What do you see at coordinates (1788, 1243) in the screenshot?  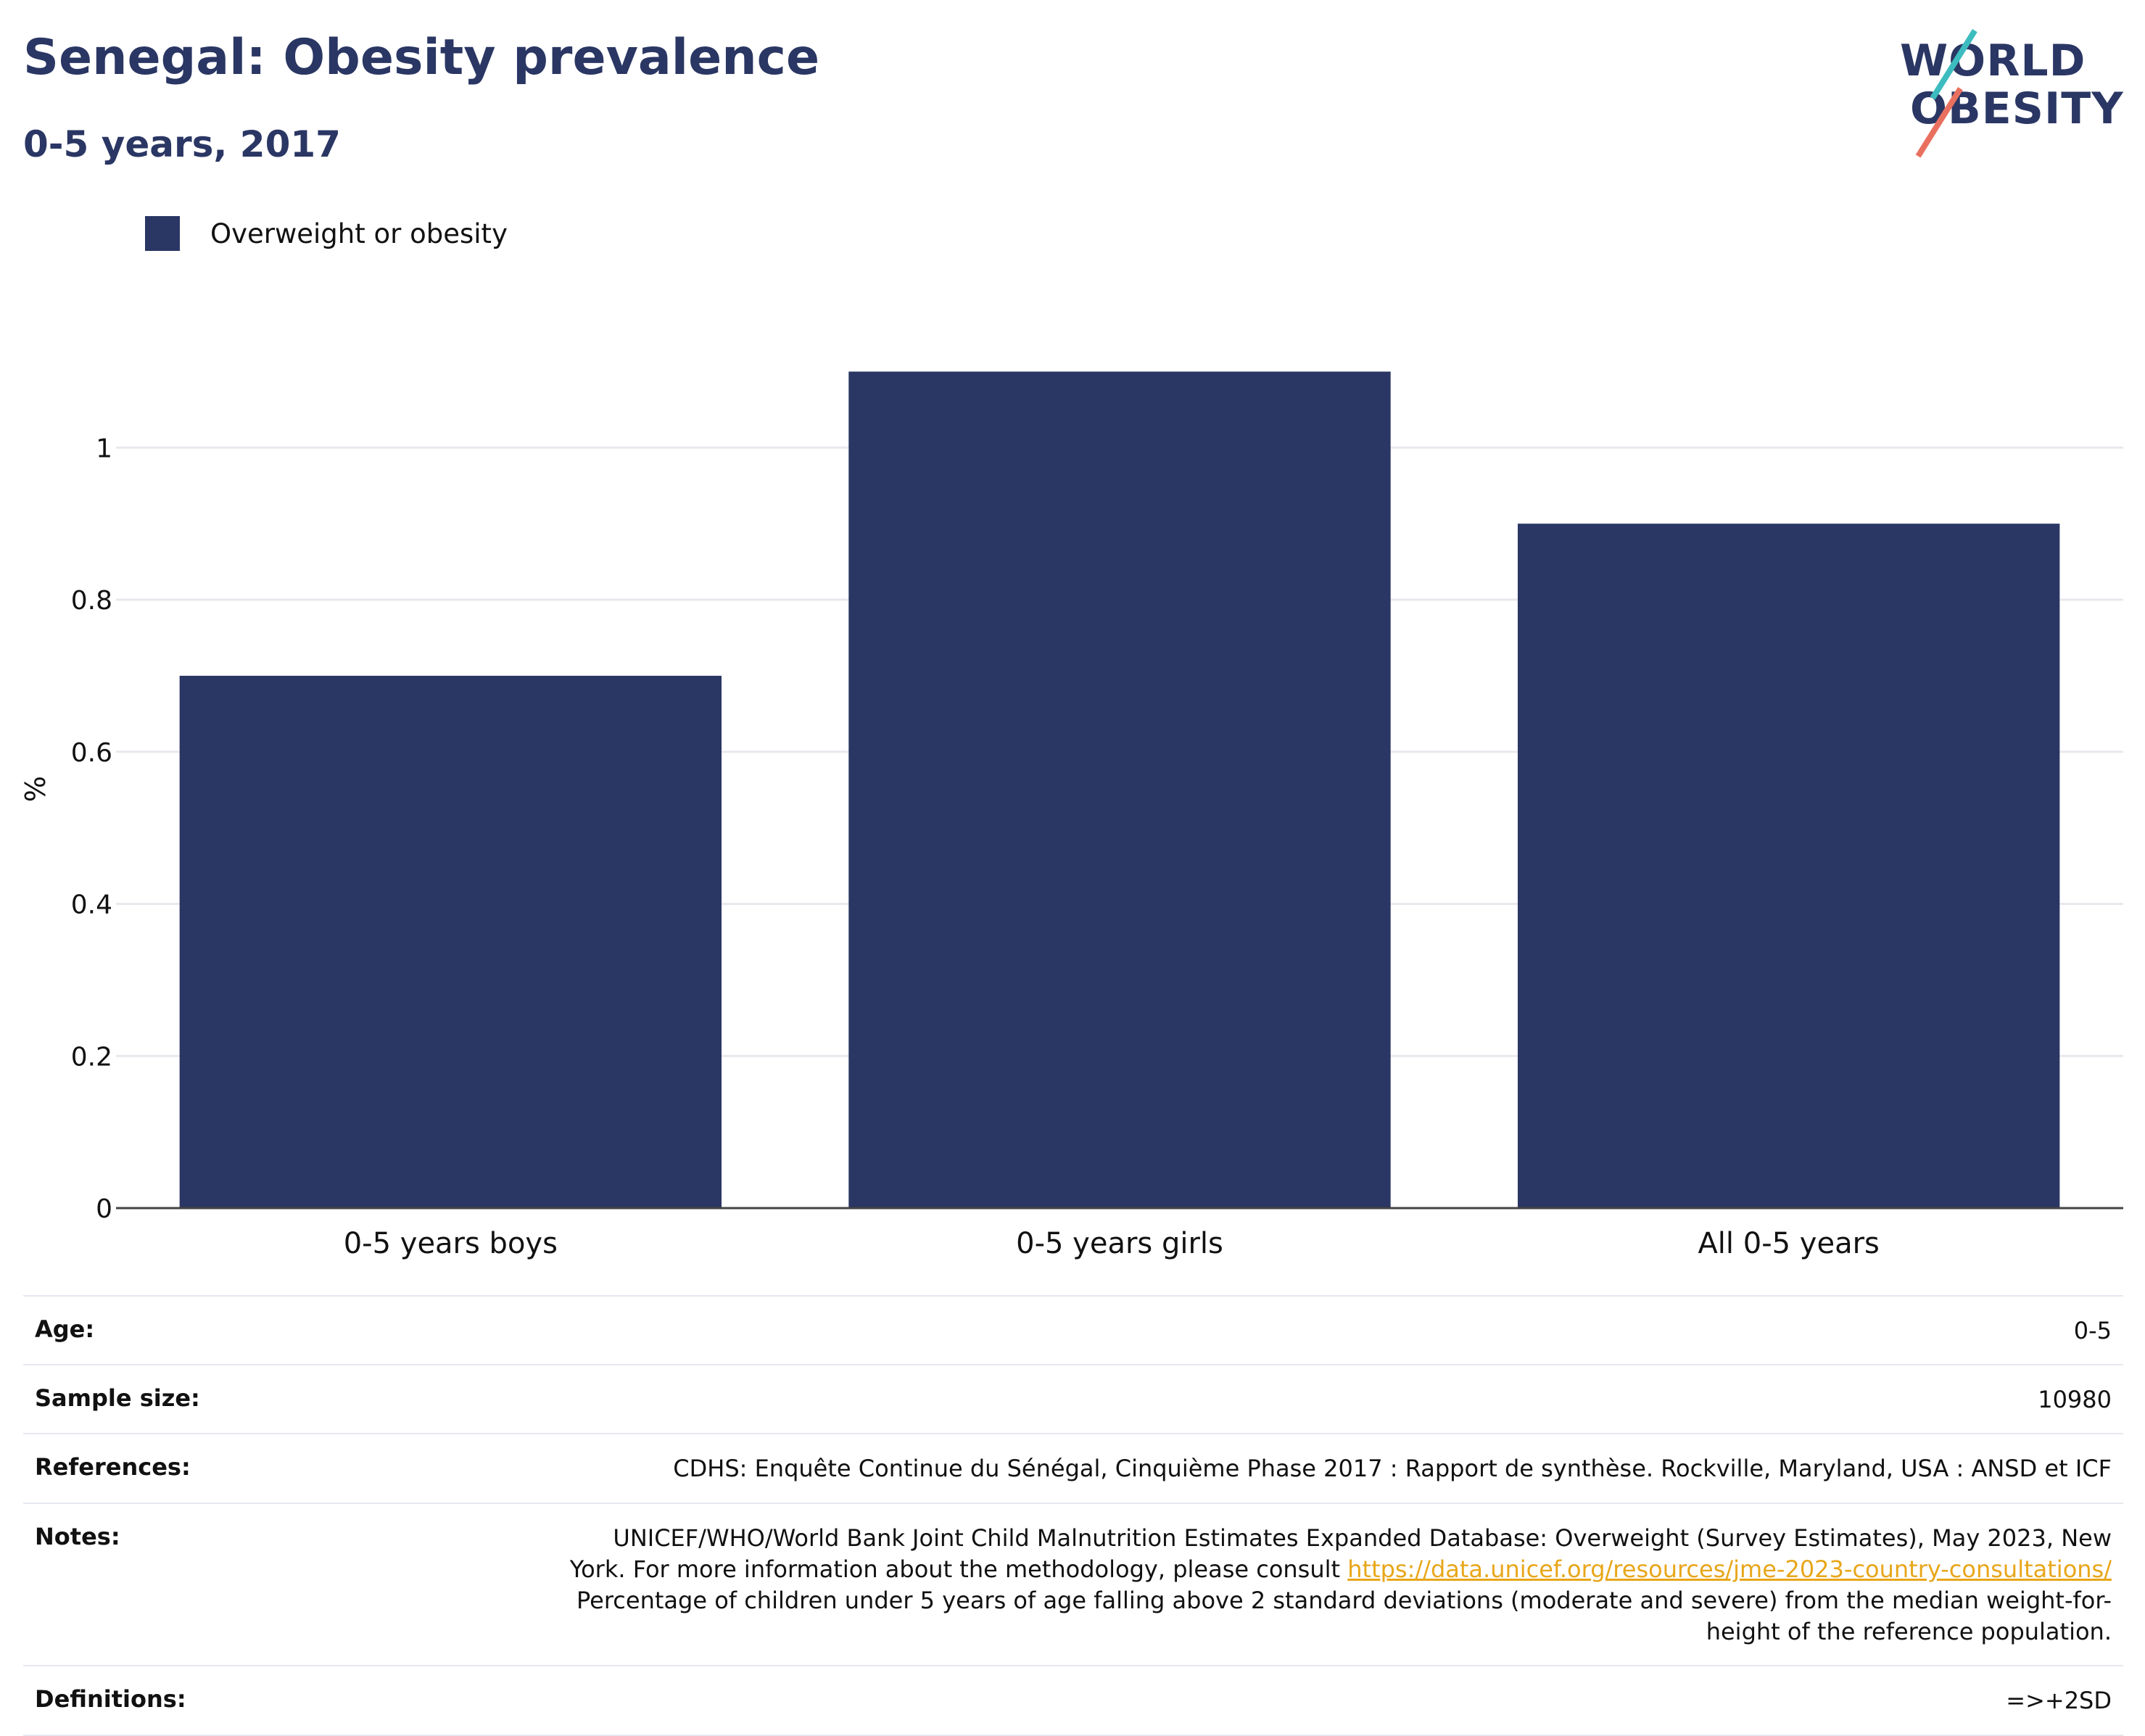 I see `x-tick-label: All 0-5 years` at bounding box center [1788, 1243].